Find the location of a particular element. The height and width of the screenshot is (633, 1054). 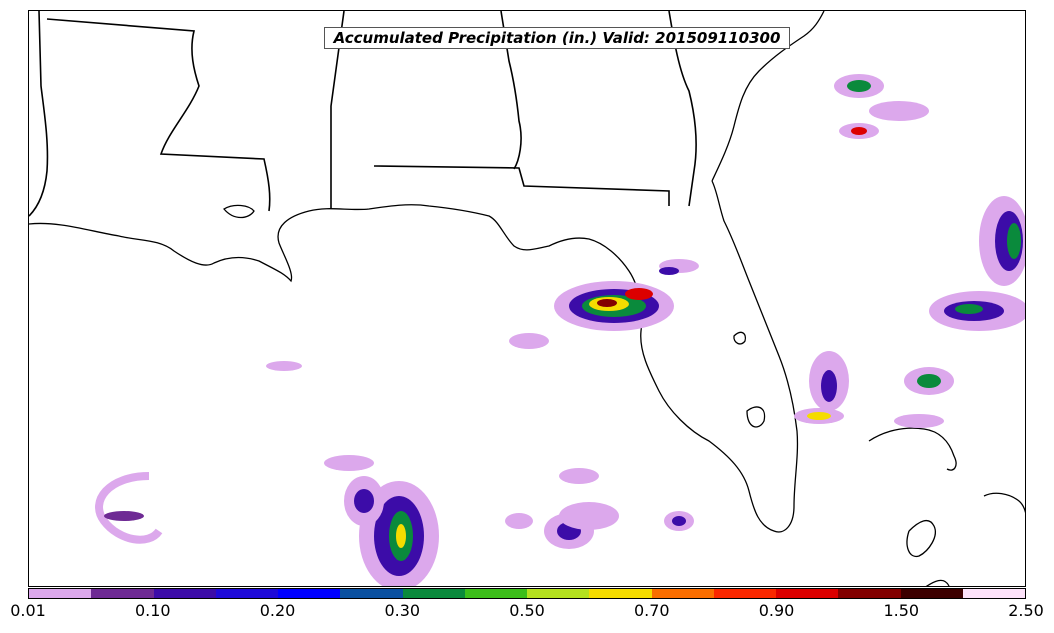

colorbar-tick-label: 0.10 is located at coordinates (152, 610).